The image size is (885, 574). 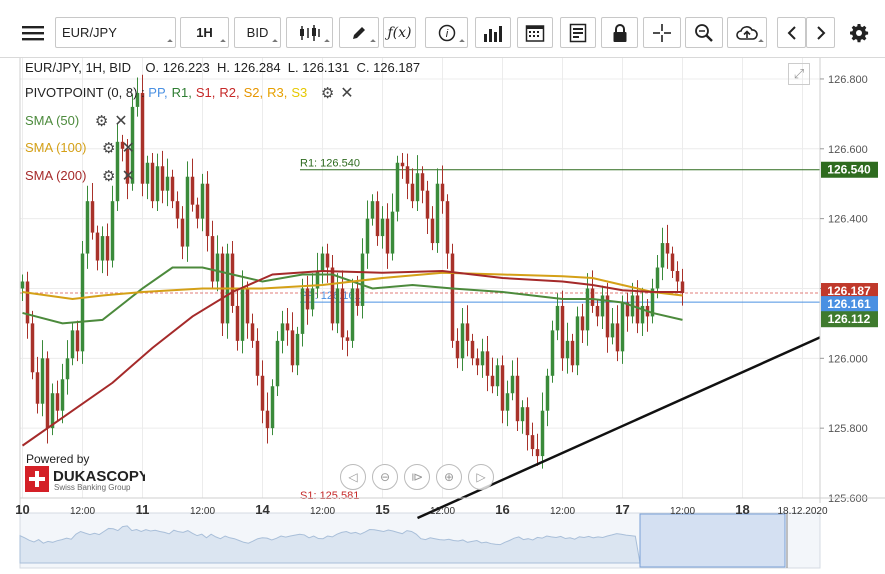 What do you see at coordinates (257, 32) in the screenshot?
I see `price-type-select: BID` at bounding box center [257, 32].